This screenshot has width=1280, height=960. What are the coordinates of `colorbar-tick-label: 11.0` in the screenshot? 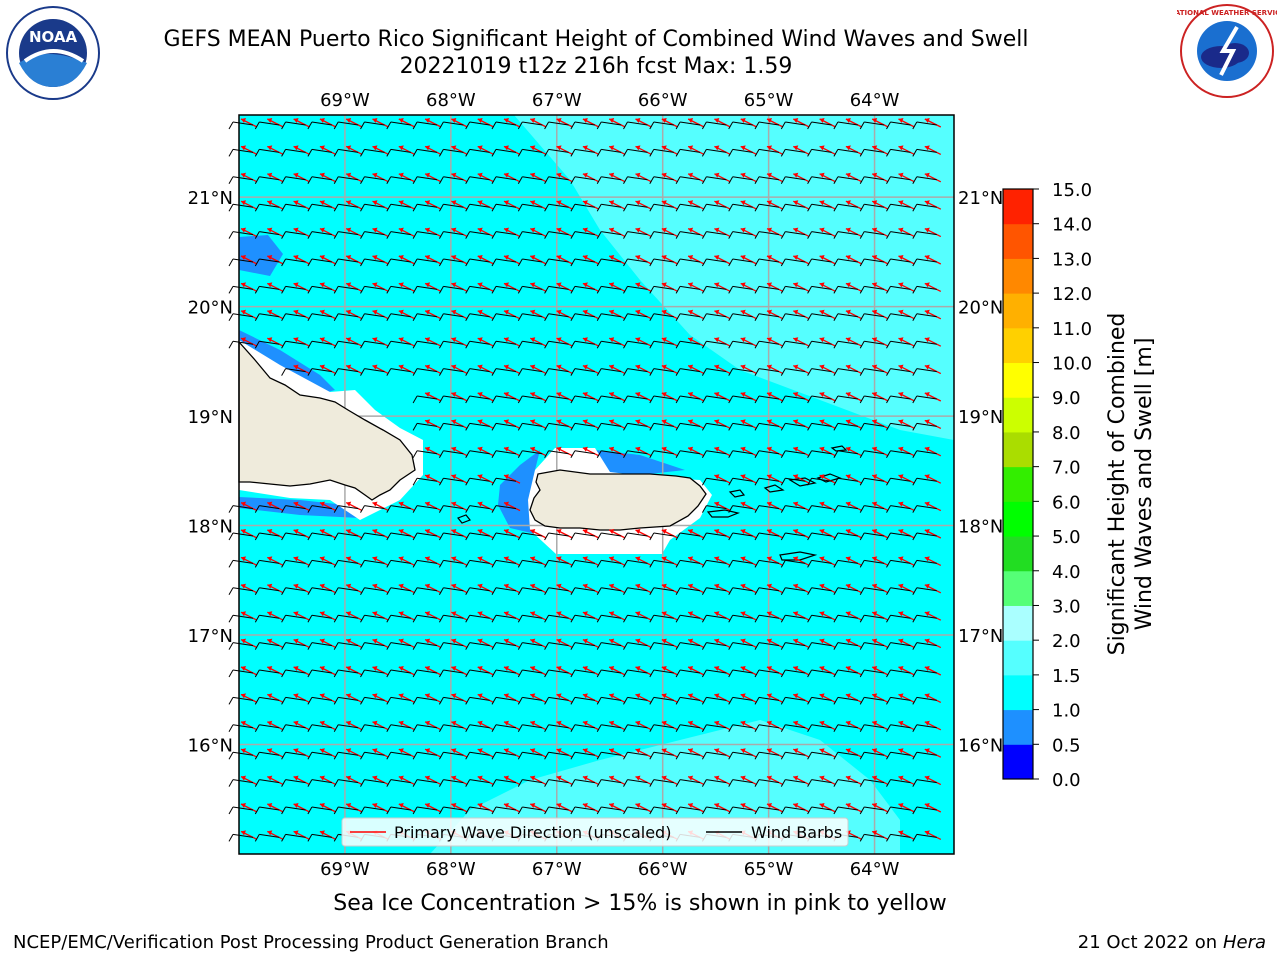 It's located at (1072, 329).